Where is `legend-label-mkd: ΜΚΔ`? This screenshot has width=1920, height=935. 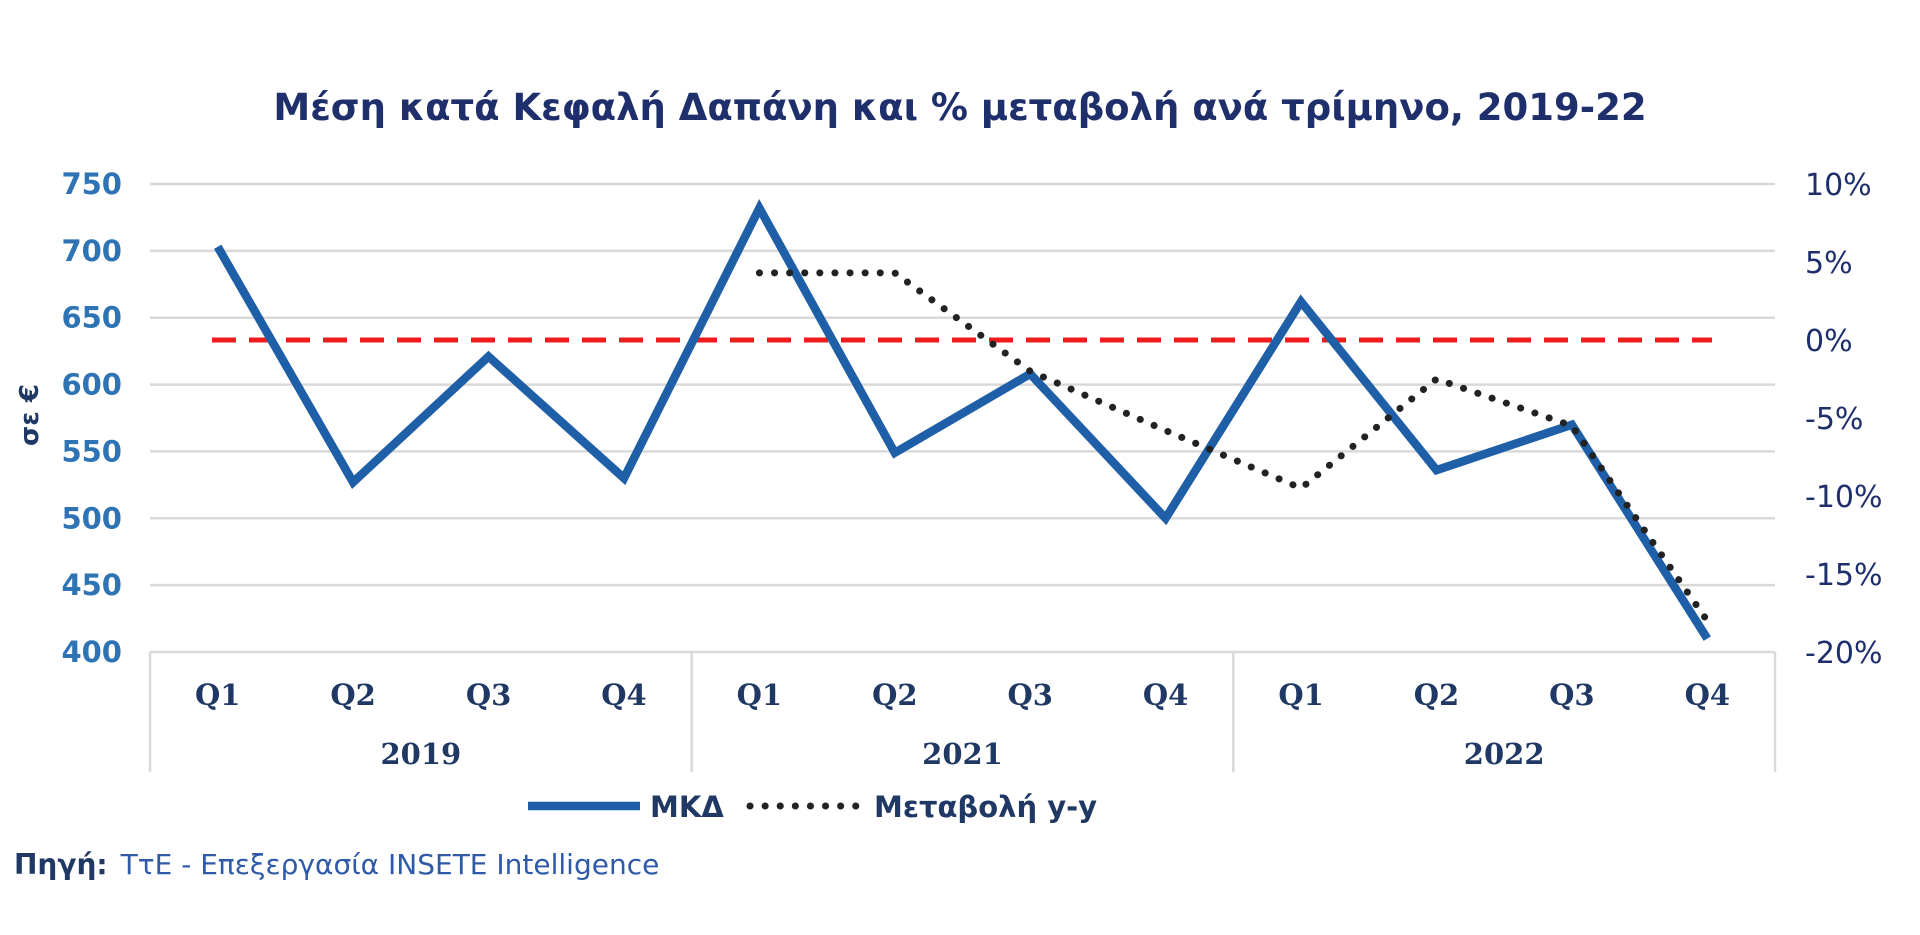 legend-label-mkd: ΜΚΔ is located at coordinates (687, 807).